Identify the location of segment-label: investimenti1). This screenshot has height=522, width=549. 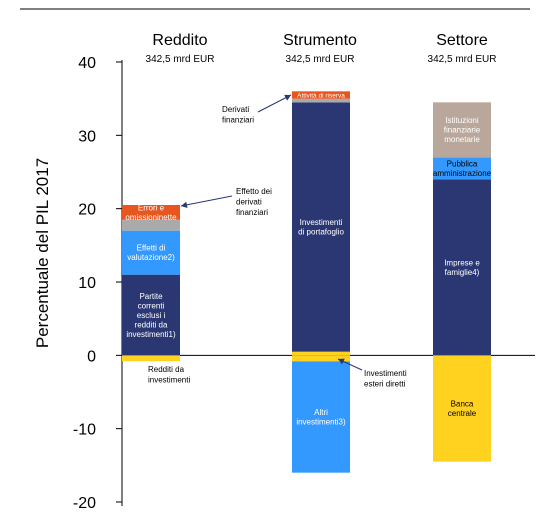
(151, 334).